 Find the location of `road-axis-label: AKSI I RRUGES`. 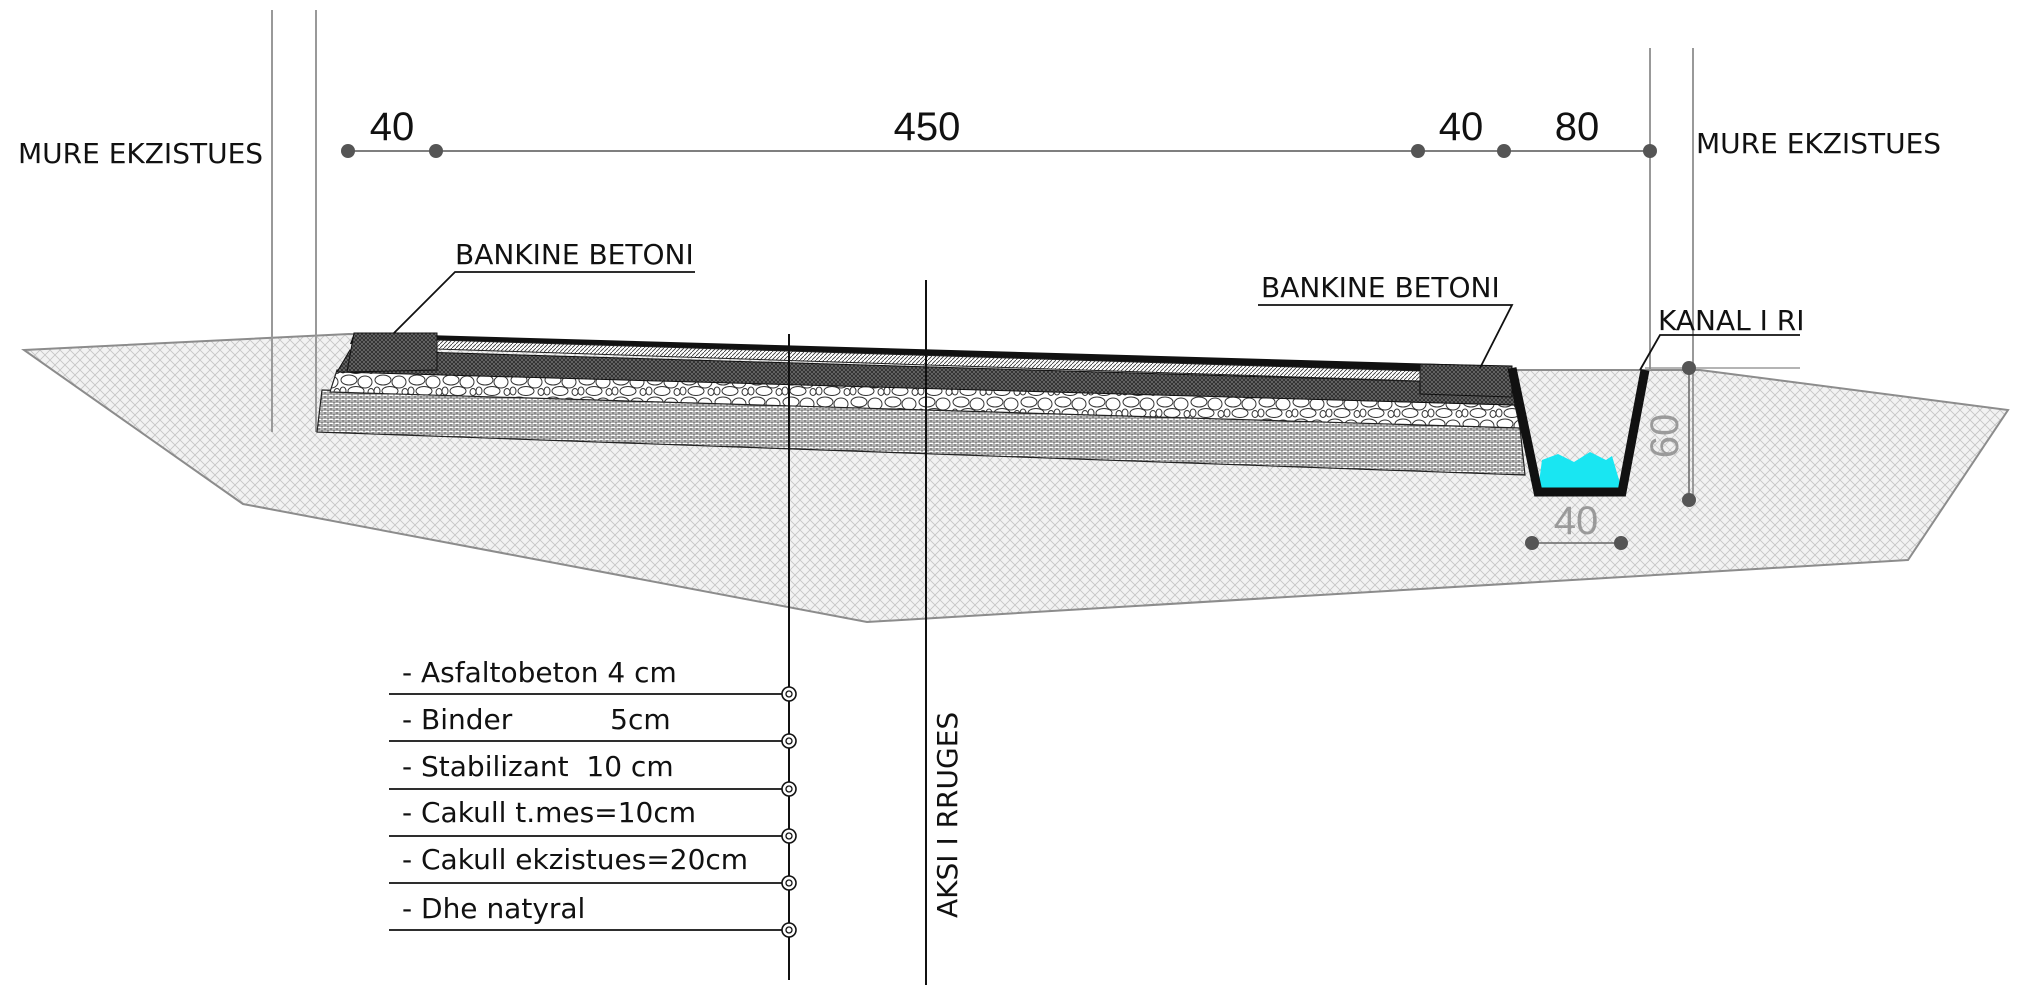

road-axis-label: AKSI I RRUGES is located at coordinates (947, 815).